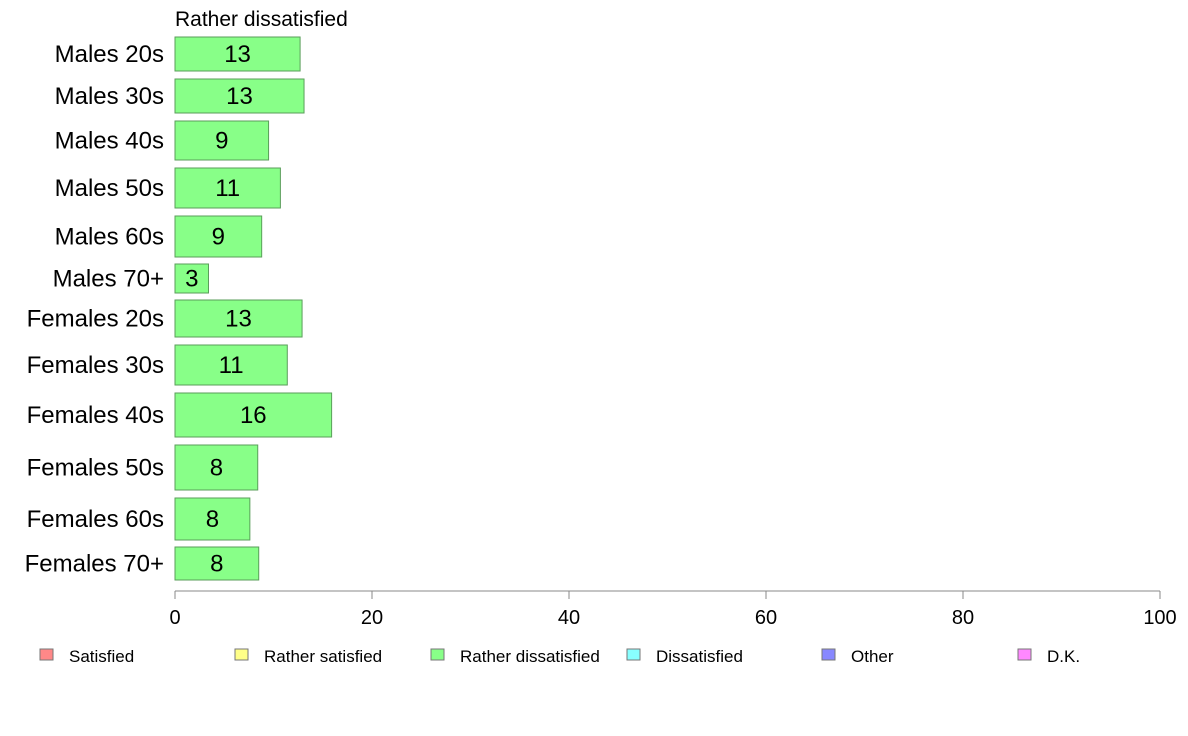 The image size is (1188, 736). Describe the element at coordinates (963, 618) in the screenshot. I see `x-tick-label: 80` at that location.